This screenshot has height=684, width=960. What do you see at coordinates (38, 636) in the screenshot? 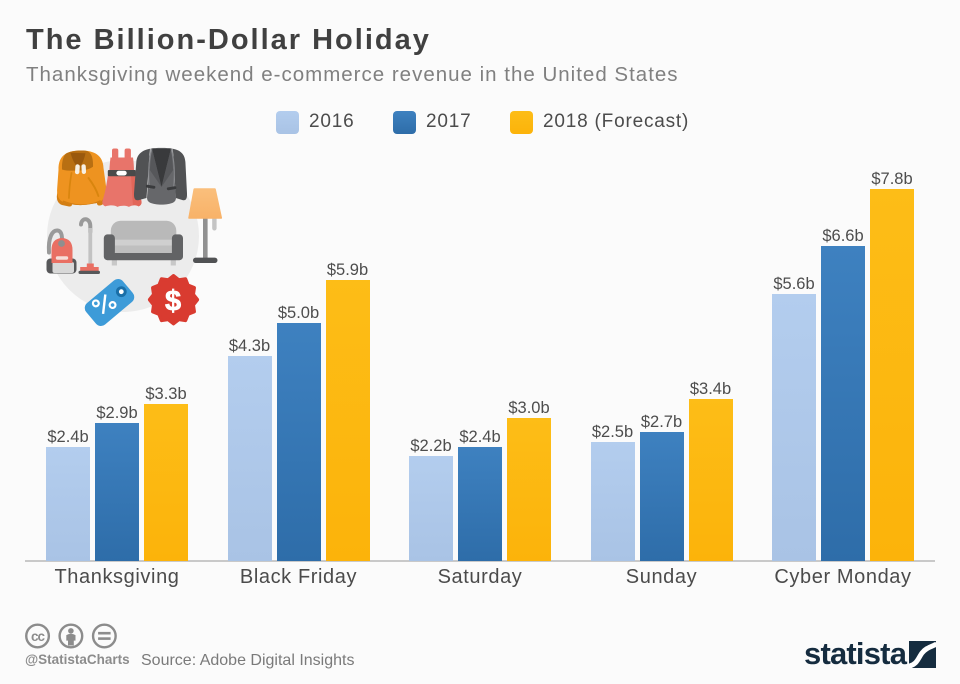
I see `svg-text: cc` at bounding box center [38, 636].